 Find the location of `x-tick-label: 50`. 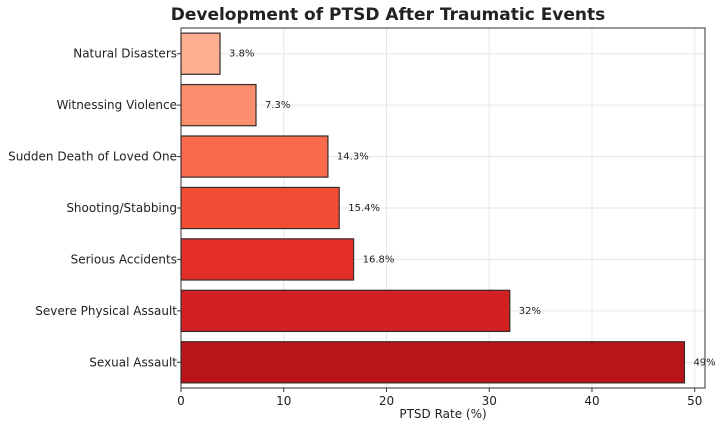

x-tick-label: 50 is located at coordinates (694, 401).